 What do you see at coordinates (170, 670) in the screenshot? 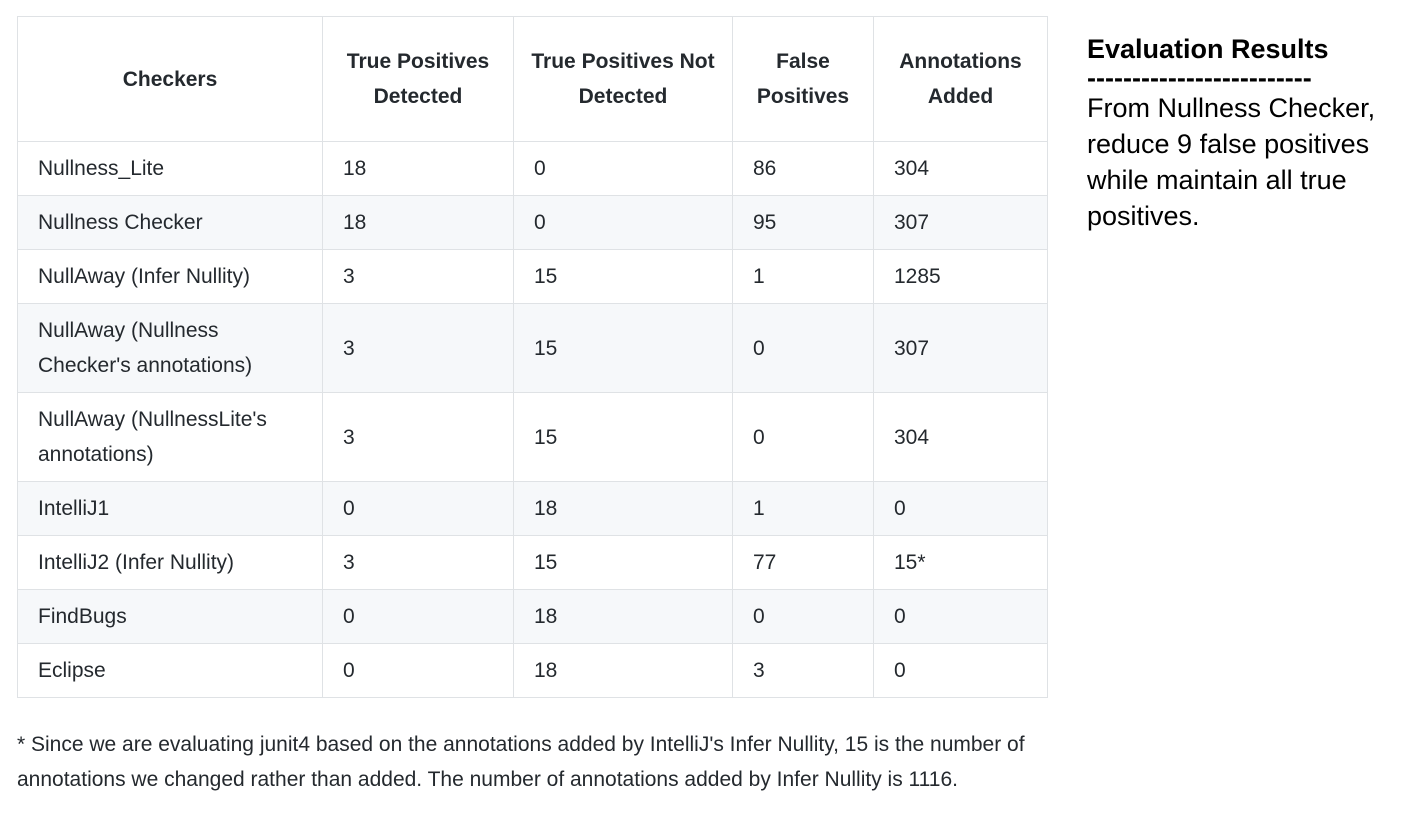
I see `cell-checker: Eclipse` at bounding box center [170, 670].